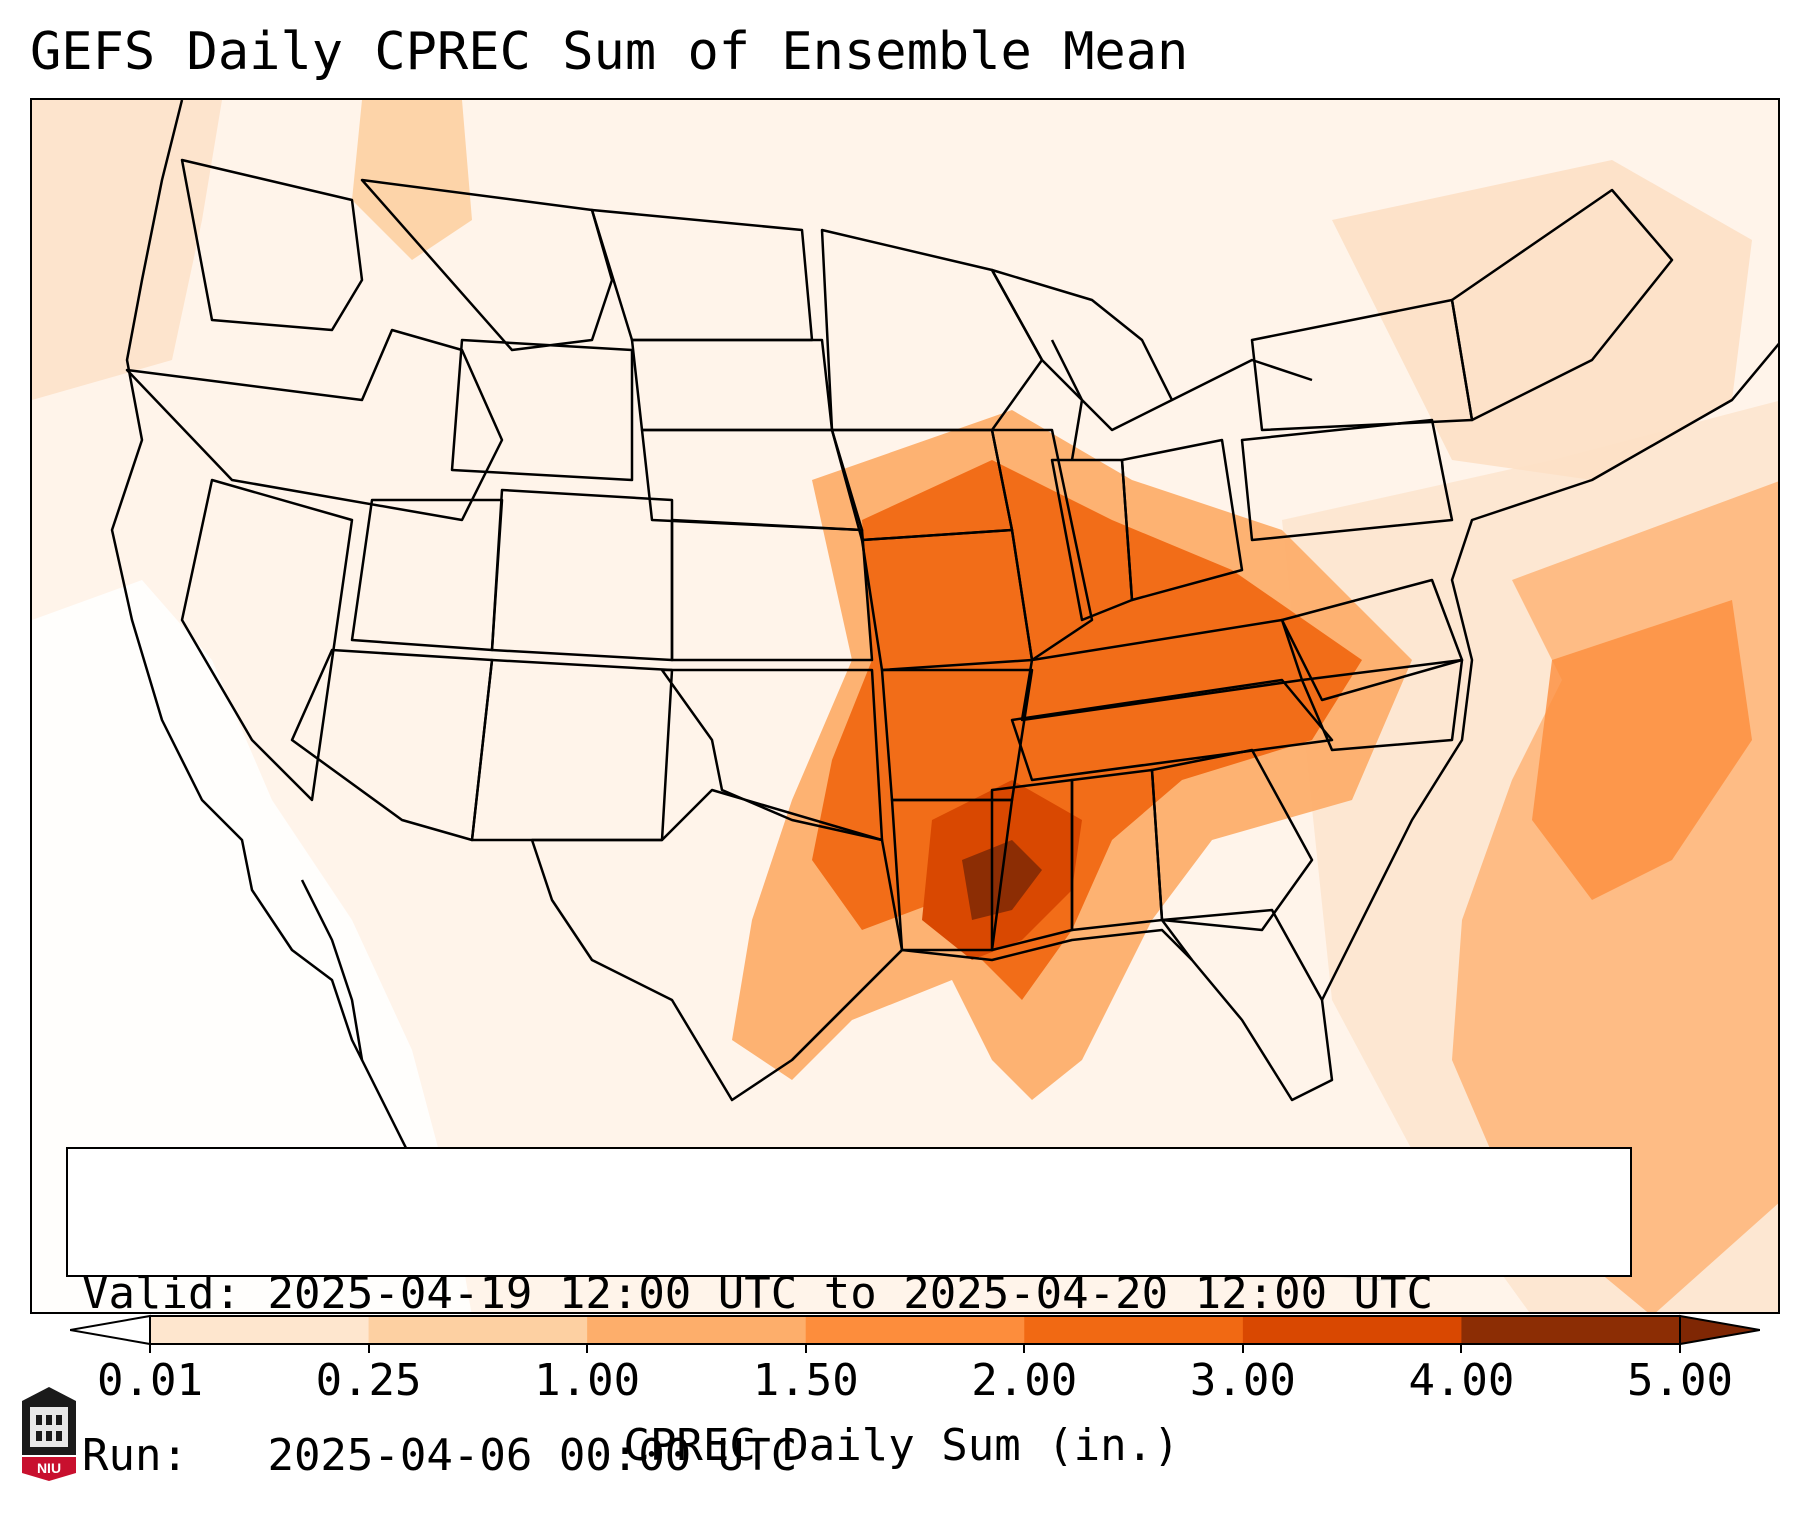  I want to click on logo-text: NIU, so click(49, 1468).